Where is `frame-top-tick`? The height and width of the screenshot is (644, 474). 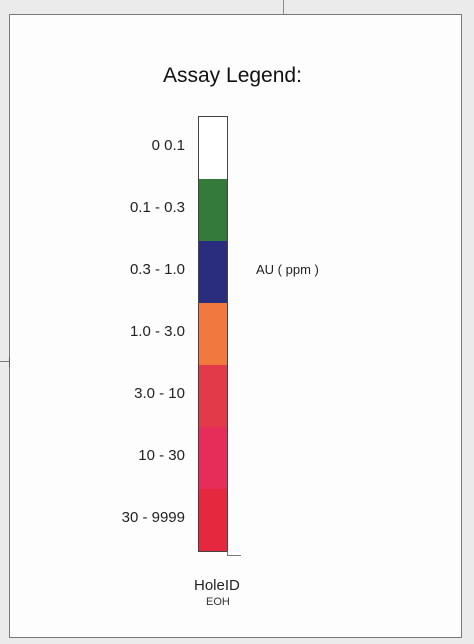
frame-top-tick is located at coordinates (283, 7).